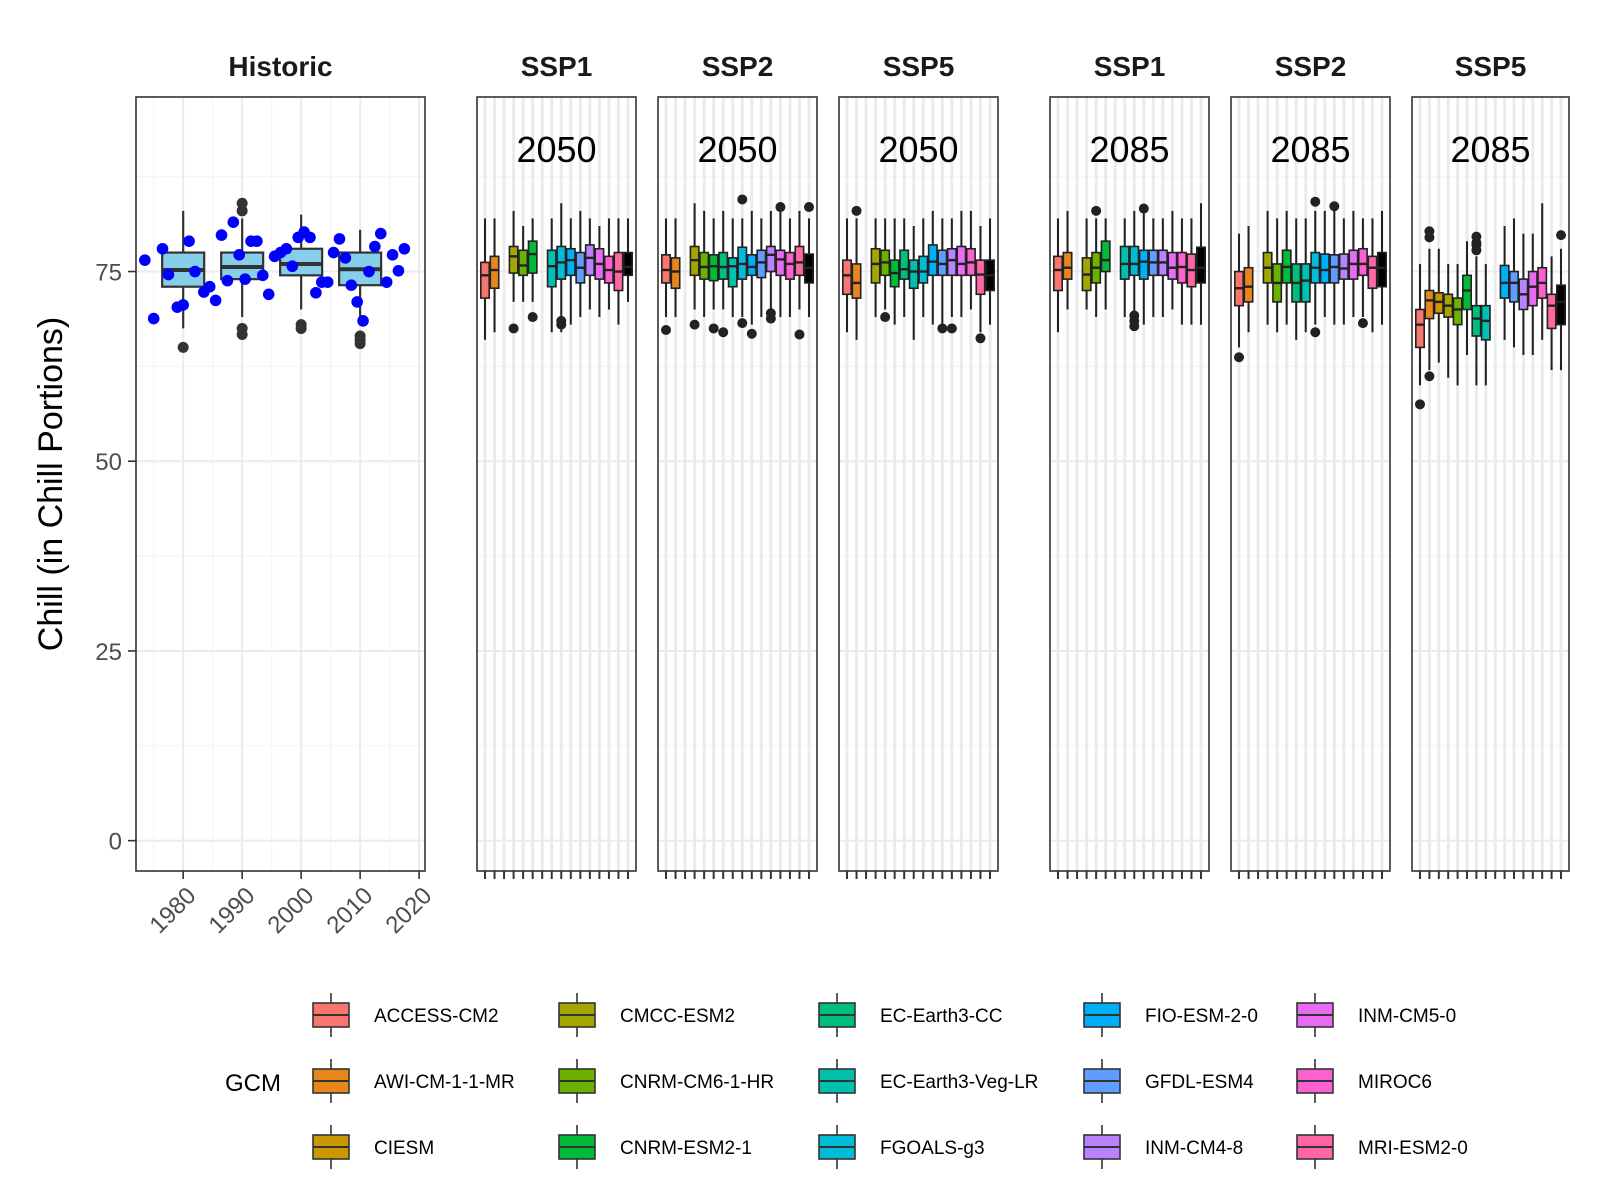  Describe the element at coordinates (108, 273) in the screenshot. I see `y-tick-label: 75` at that location.